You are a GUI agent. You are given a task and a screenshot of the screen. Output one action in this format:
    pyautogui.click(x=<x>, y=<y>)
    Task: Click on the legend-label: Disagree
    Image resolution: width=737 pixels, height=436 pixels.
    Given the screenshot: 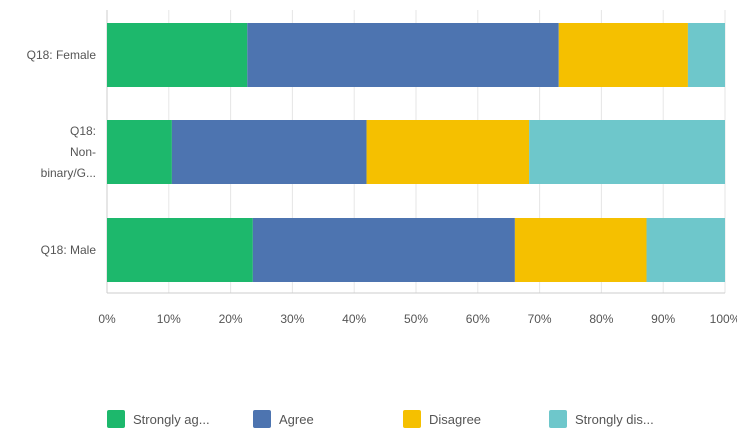 What is the action you would take?
    pyautogui.click(x=455, y=419)
    